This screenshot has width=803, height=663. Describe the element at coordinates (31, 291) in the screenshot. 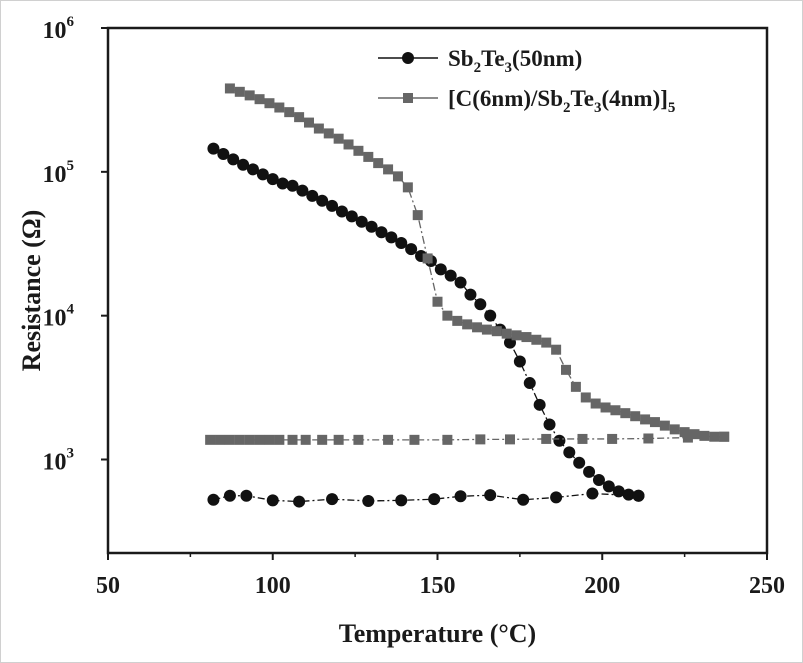

I see `y-axis-label: Resistance (Ω)` at that location.